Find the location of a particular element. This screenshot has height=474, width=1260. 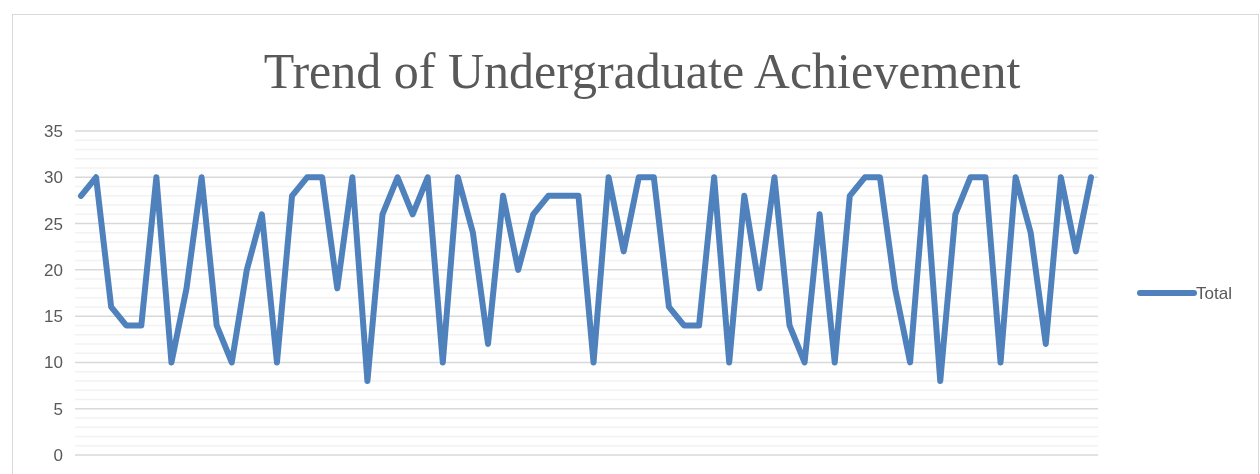

y-tick-label: 10 is located at coordinates (53, 363).